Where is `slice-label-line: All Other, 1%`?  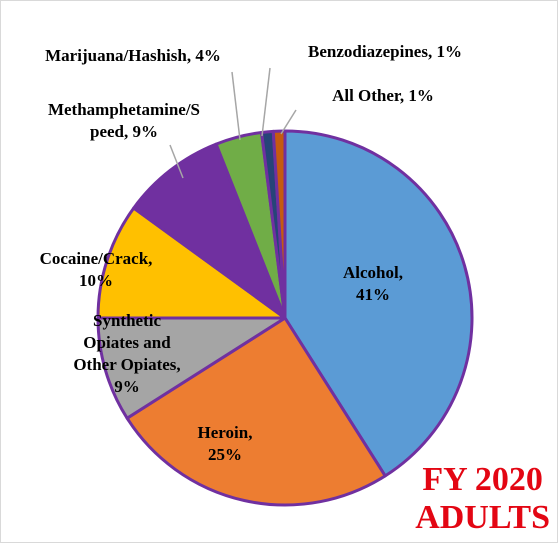 slice-label-line: All Other, 1% is located at coordinates (383, 95).